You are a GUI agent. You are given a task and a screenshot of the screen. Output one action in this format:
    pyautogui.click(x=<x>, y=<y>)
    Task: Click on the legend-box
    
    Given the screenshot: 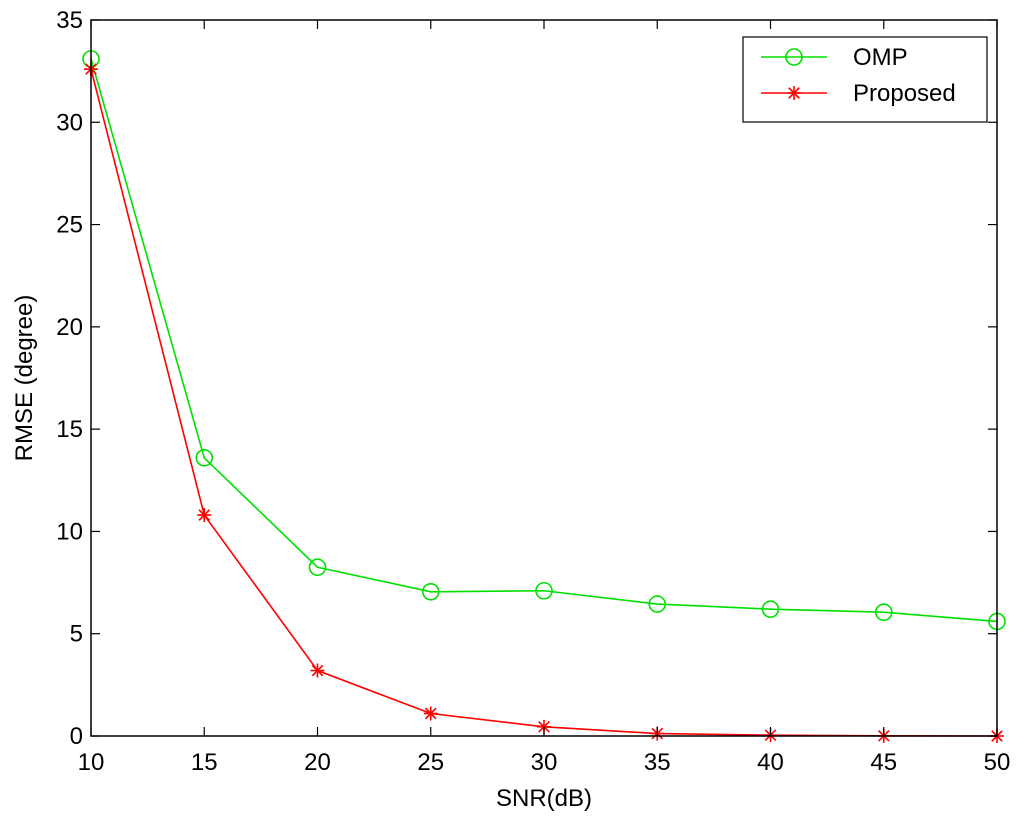 What is the action you would take?
    pyautogui.click(x=865, y=79)
    